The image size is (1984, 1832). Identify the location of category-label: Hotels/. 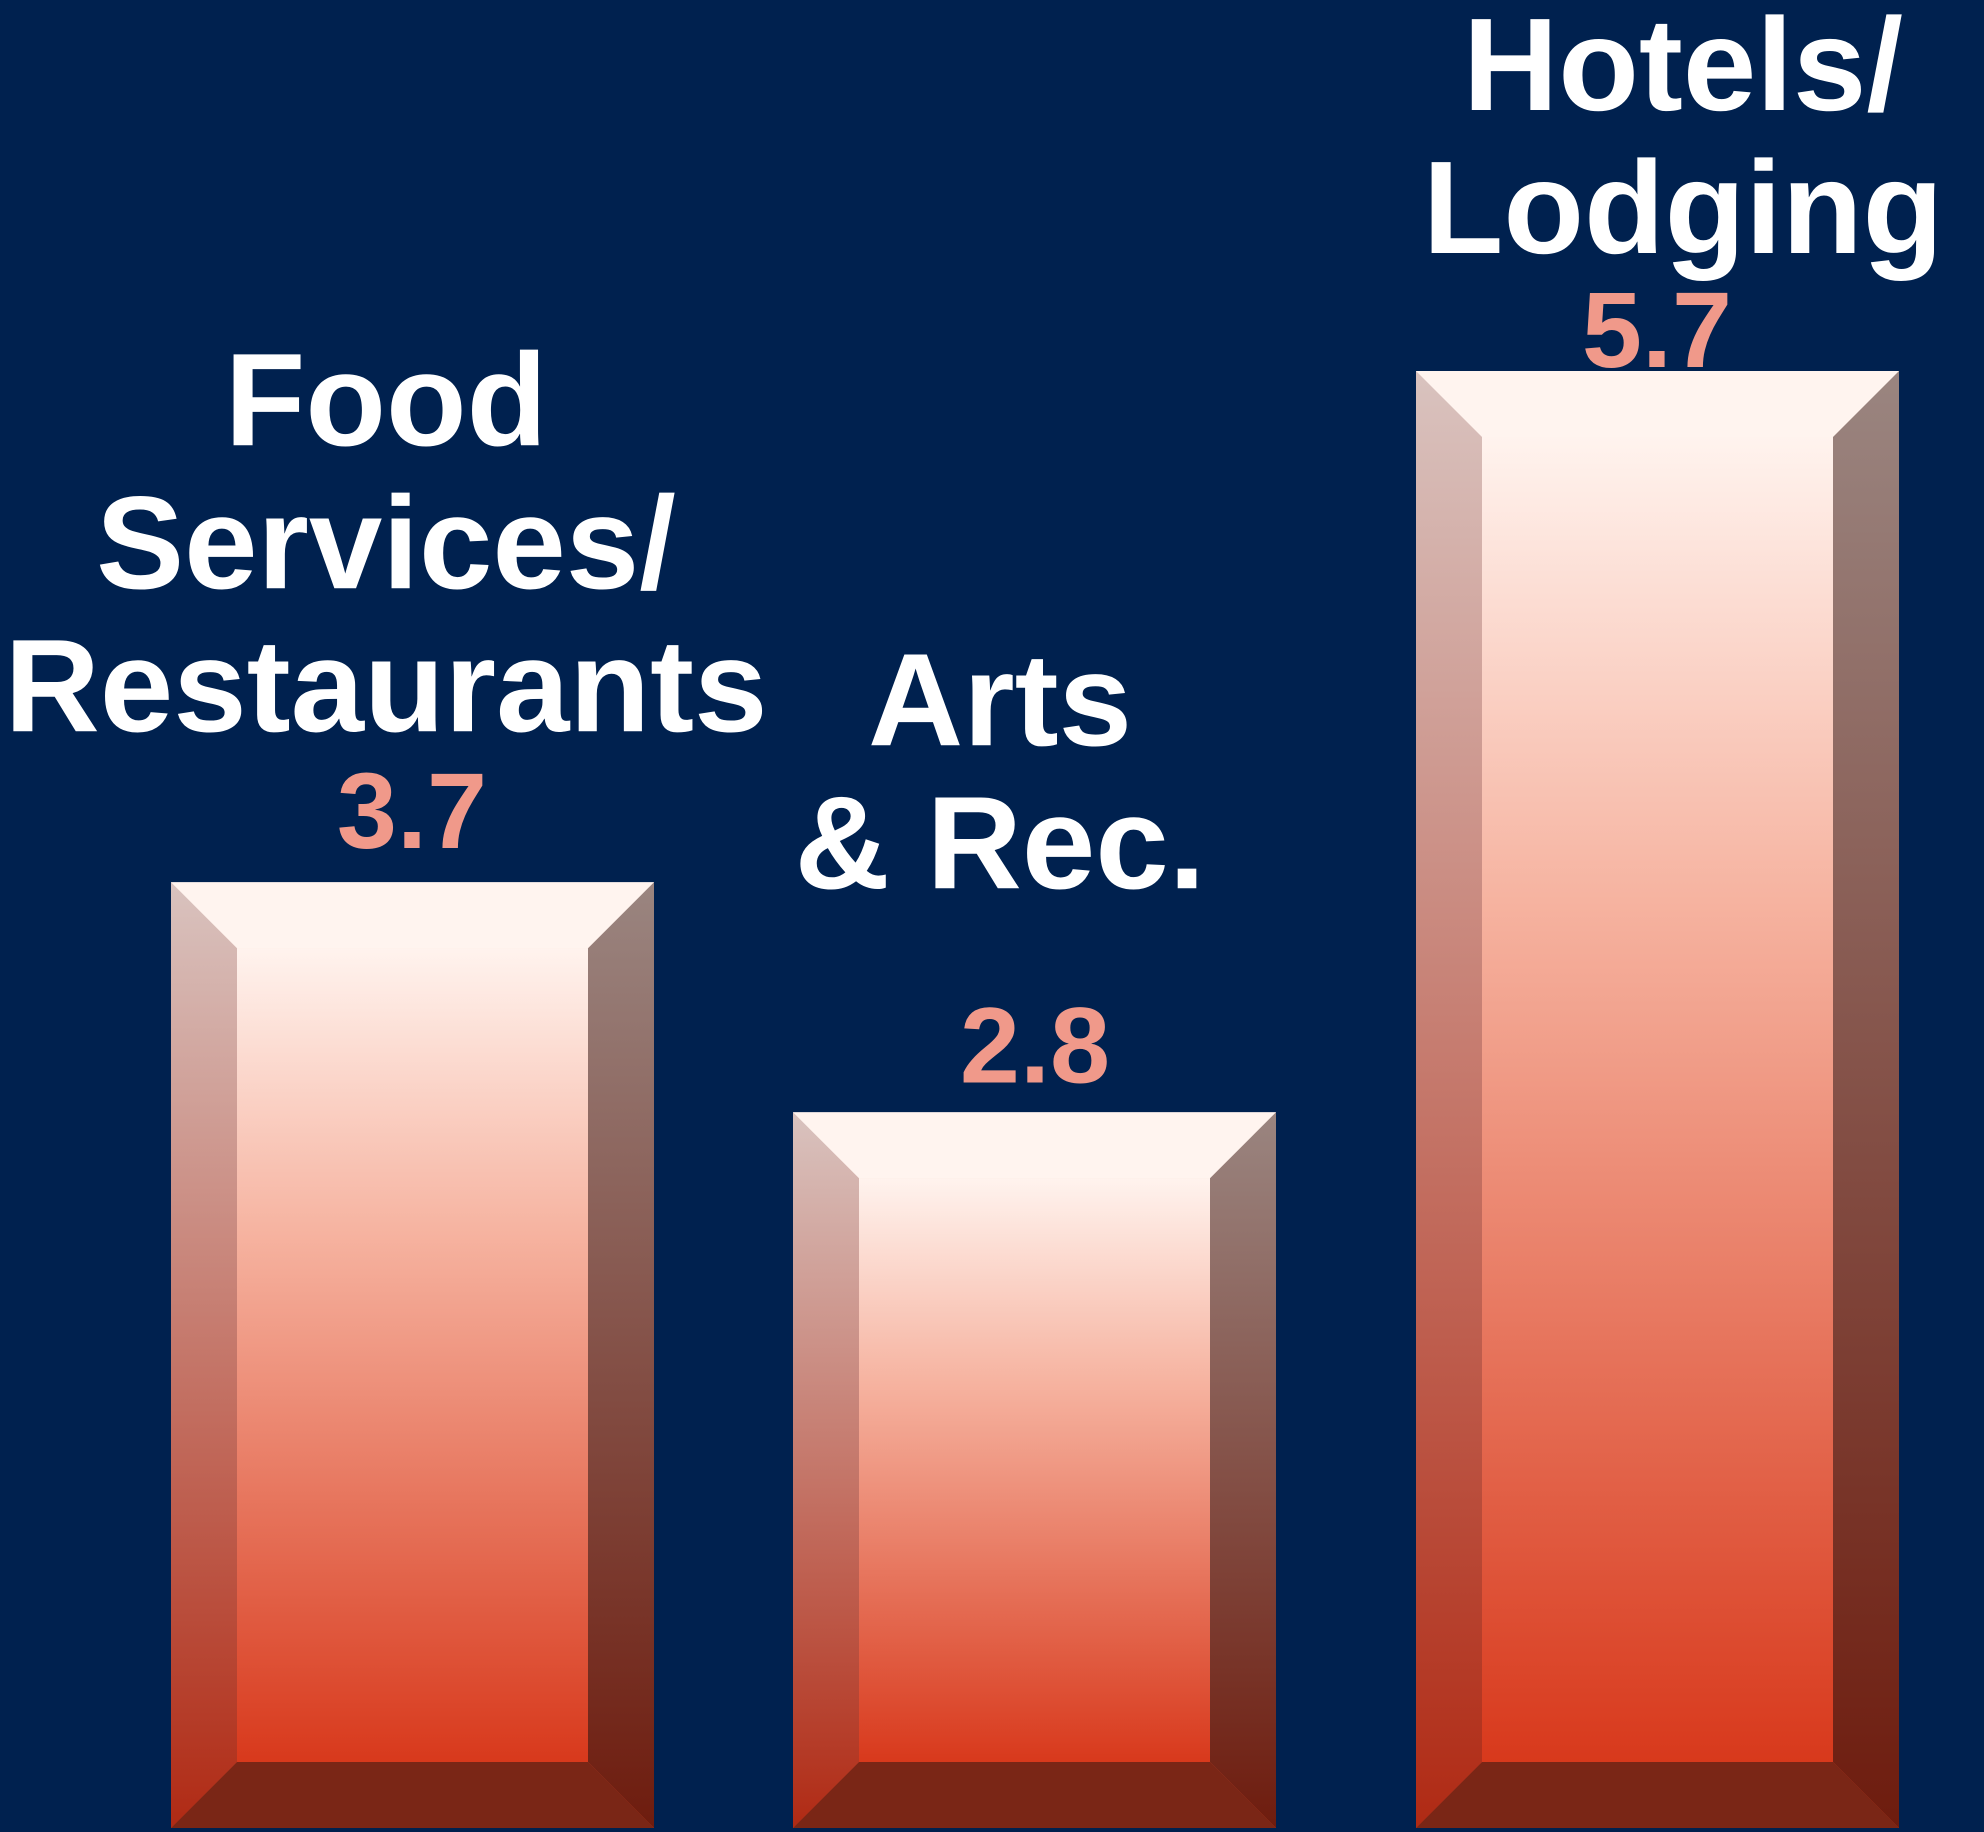
(1683, 69).